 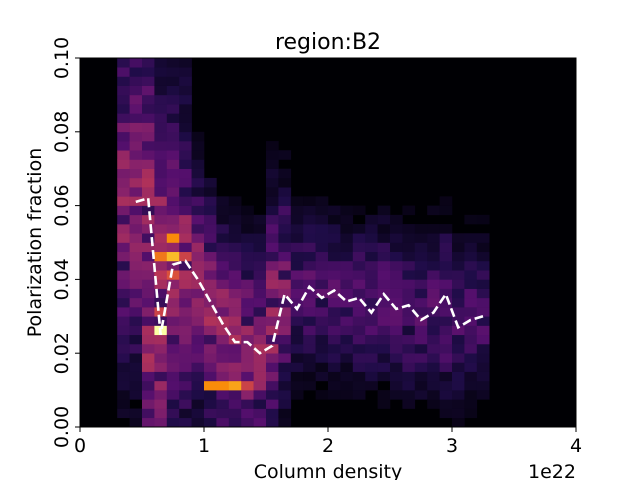 I want to click on y-tick-label: 0.04, so click(x=62, y=279).